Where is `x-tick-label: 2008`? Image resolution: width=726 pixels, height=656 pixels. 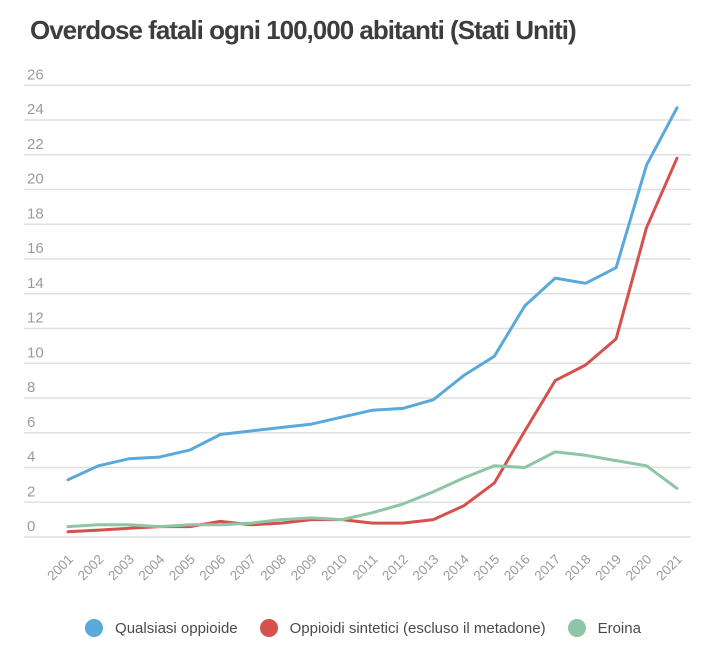 x-tick-label: 2008 is located at coordinates (273, 568).